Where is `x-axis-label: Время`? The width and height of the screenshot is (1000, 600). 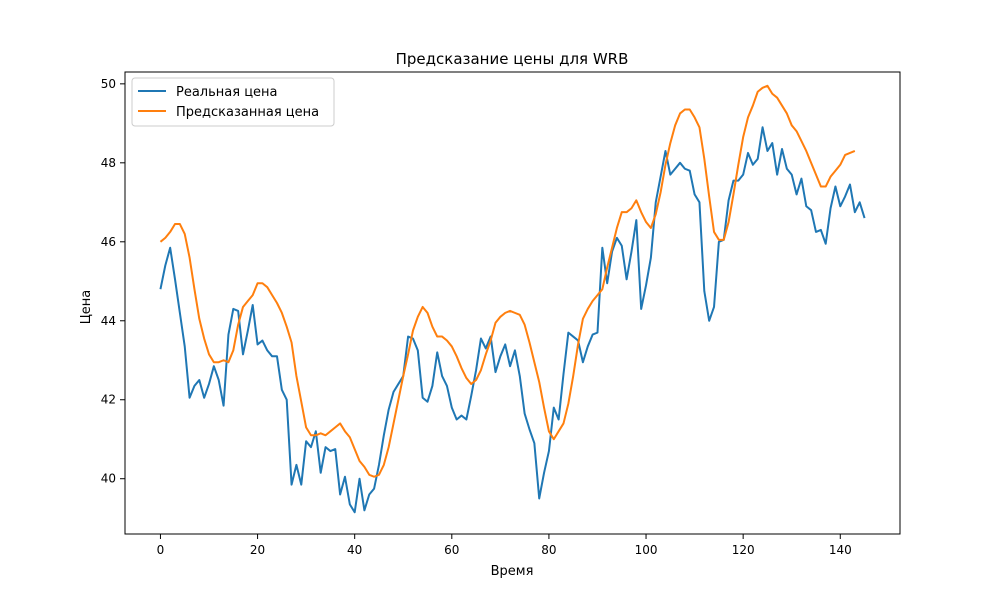
x-axis-label: Время is located at coordinates (512, 571).